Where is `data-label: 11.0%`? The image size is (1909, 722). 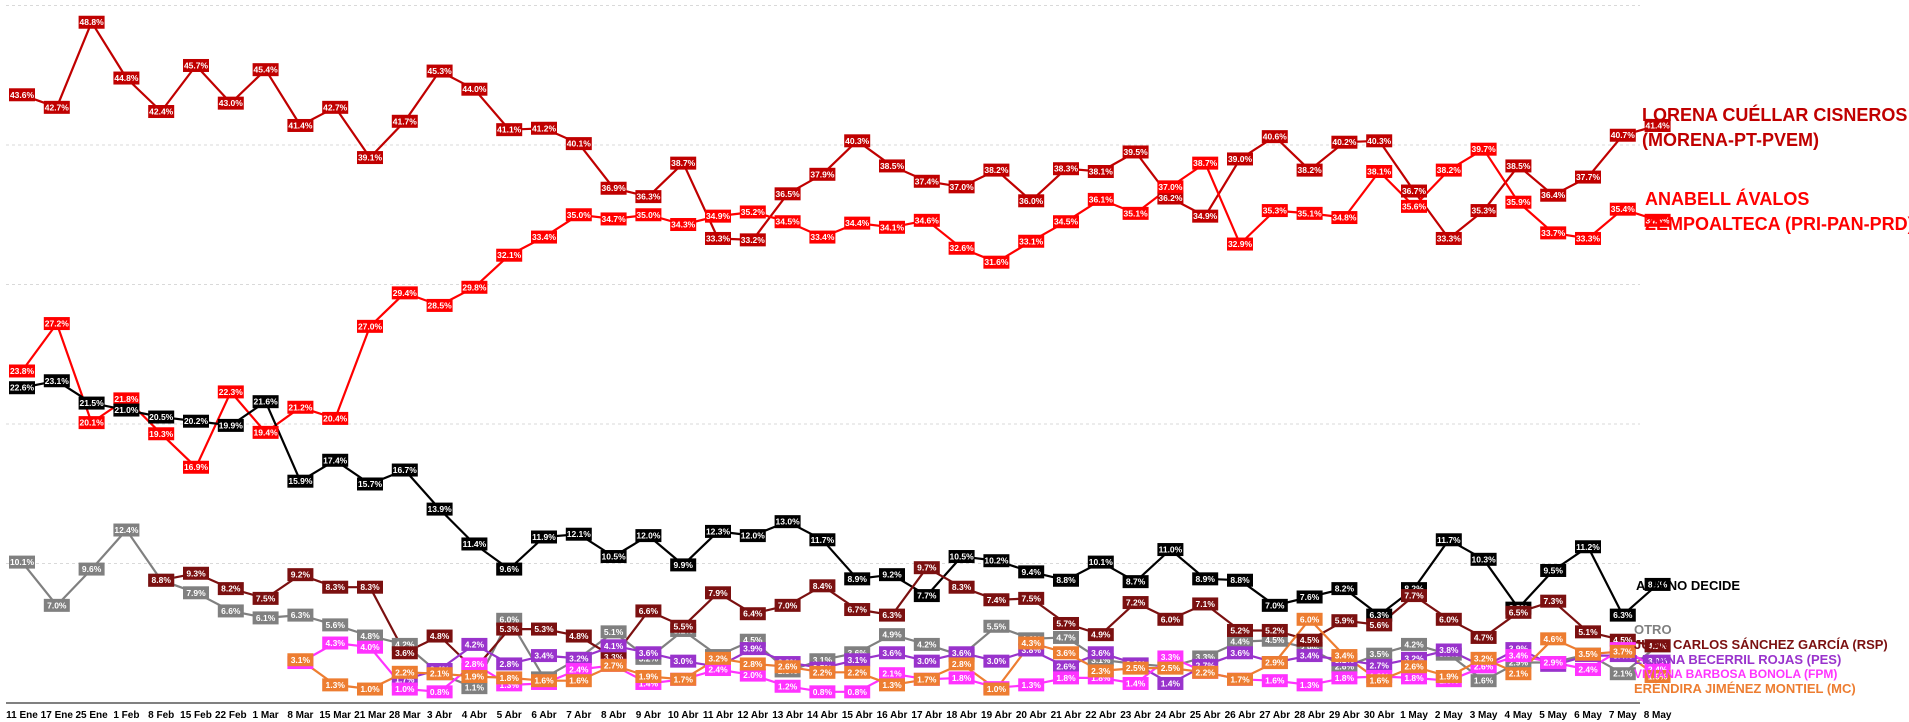
data-label: 11.0% is located at coordinates (1171, 550).